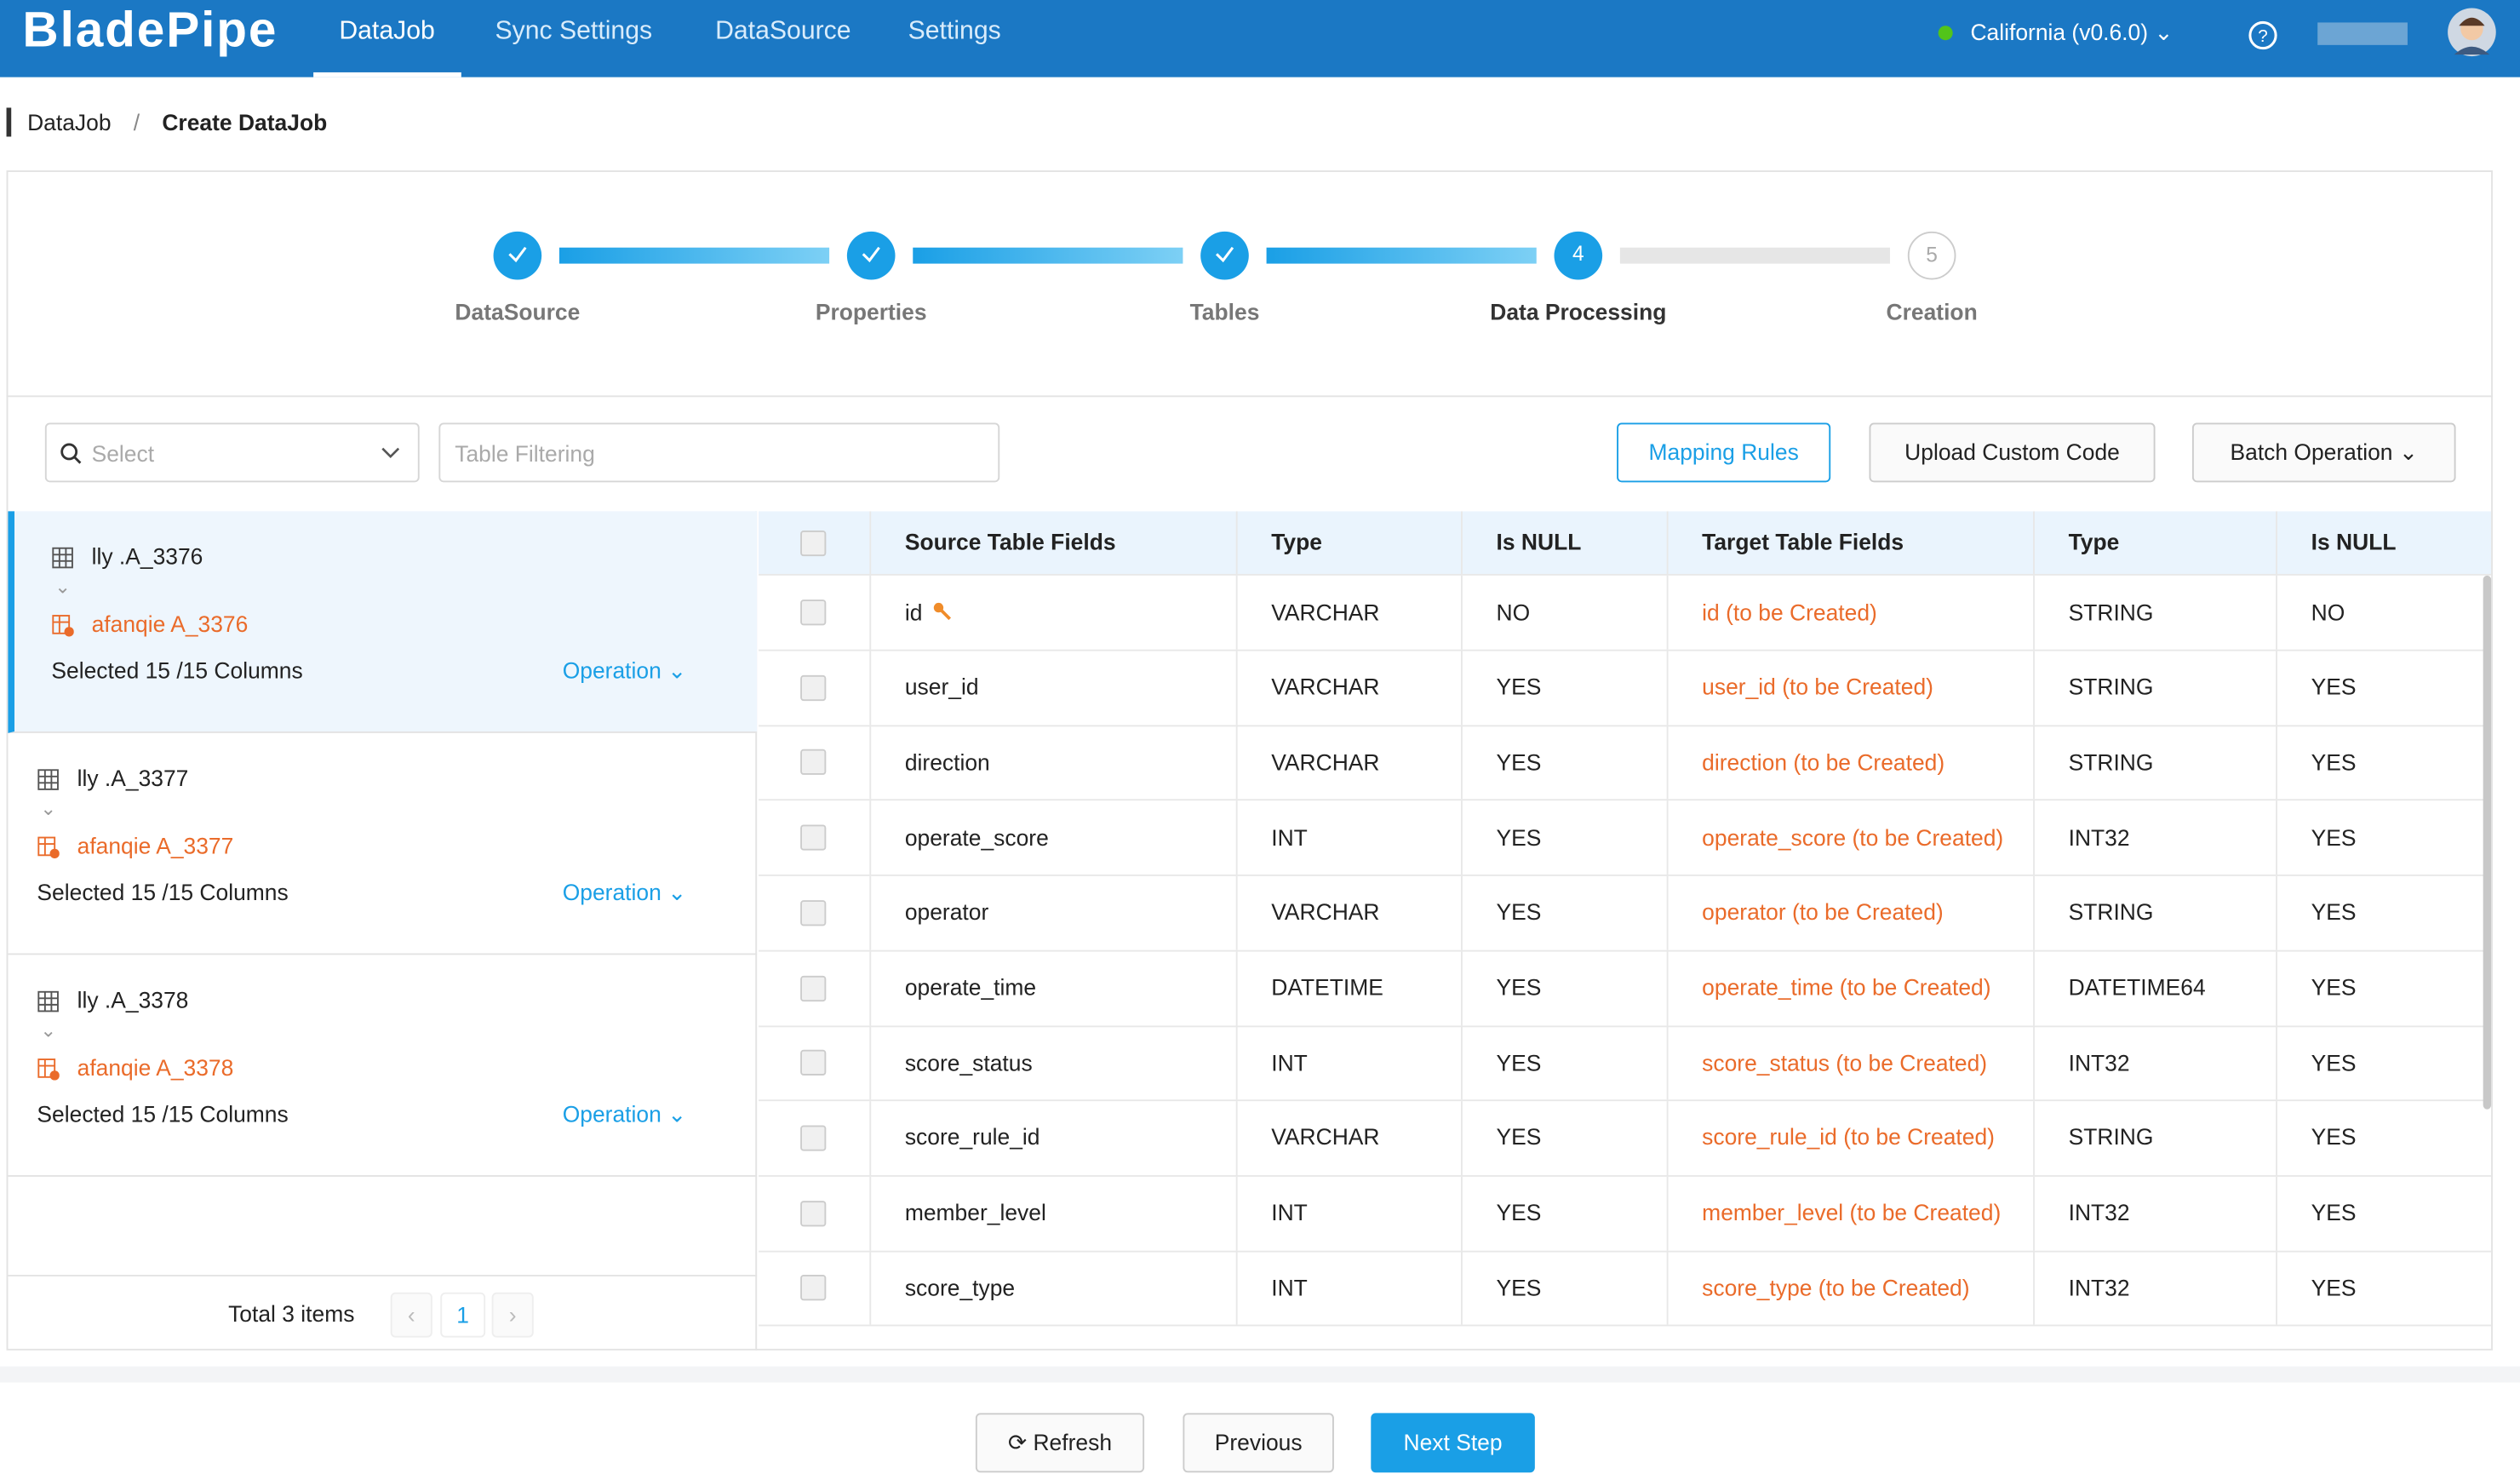 The height and width of the screenshot is (1480, 2520). I want to click on crumb: DataJob, so click(69, 122).